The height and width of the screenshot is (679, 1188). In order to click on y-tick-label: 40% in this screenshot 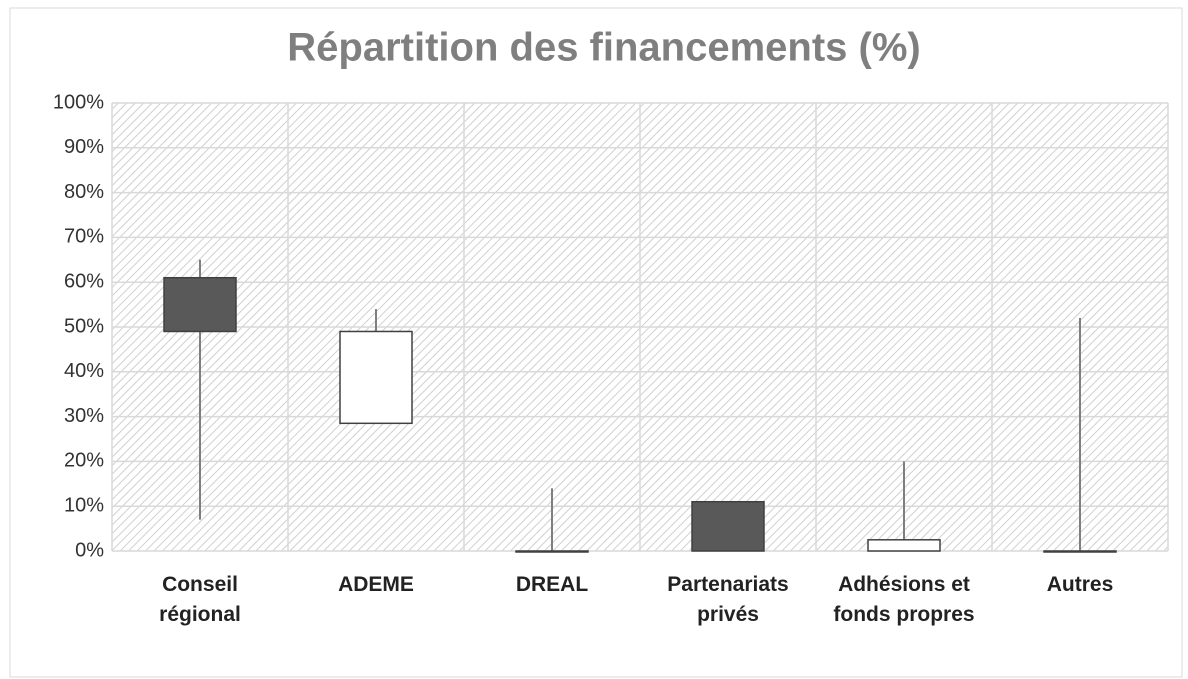, I will do `click(84, 371)`.